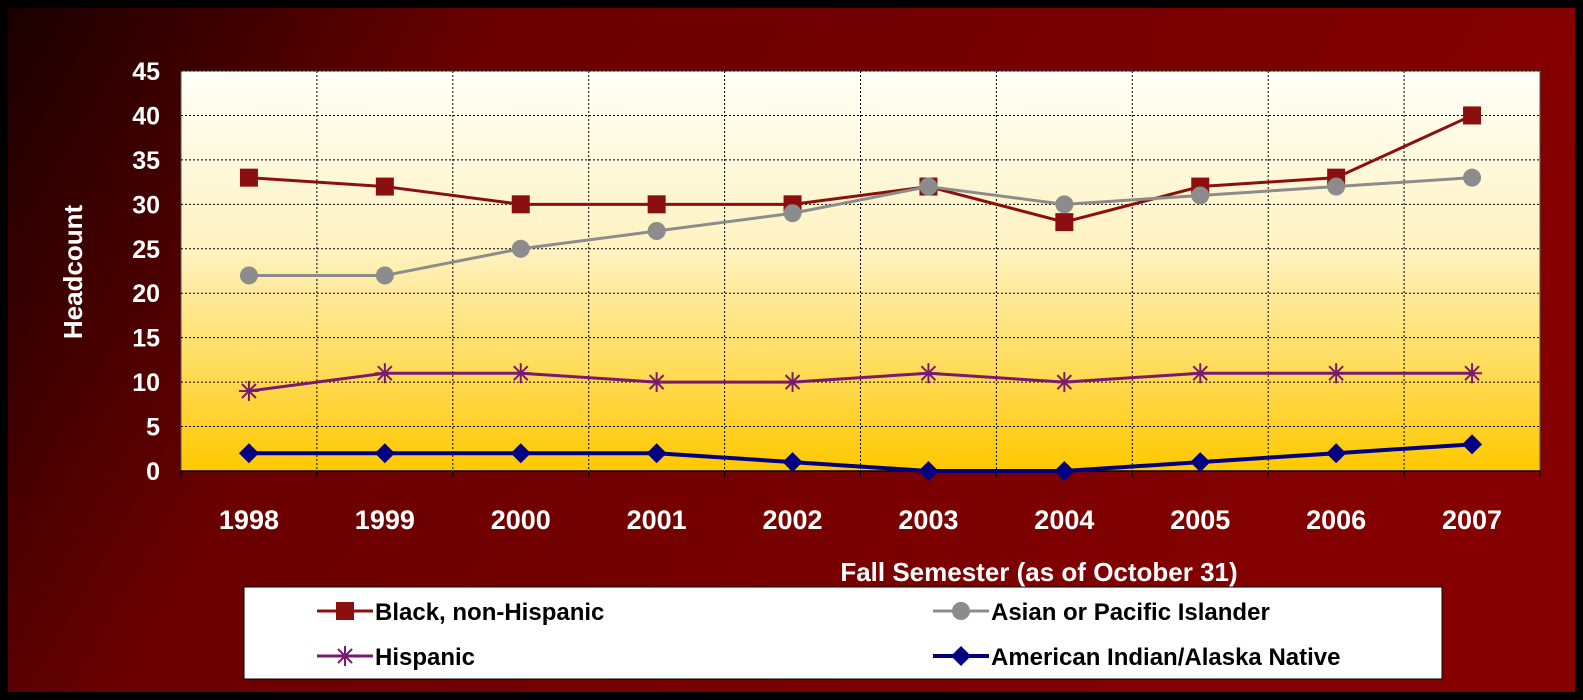 Image resolution: width=1583 pixels, height=700 pixels. I want to click on series-circle, so click(860, 226).